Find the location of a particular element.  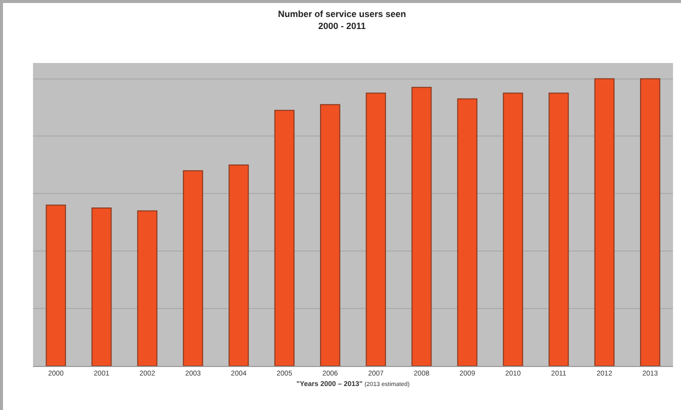

chart-title: Number of service users seen 2000 - 2011 is located at coordinates (342, 20).